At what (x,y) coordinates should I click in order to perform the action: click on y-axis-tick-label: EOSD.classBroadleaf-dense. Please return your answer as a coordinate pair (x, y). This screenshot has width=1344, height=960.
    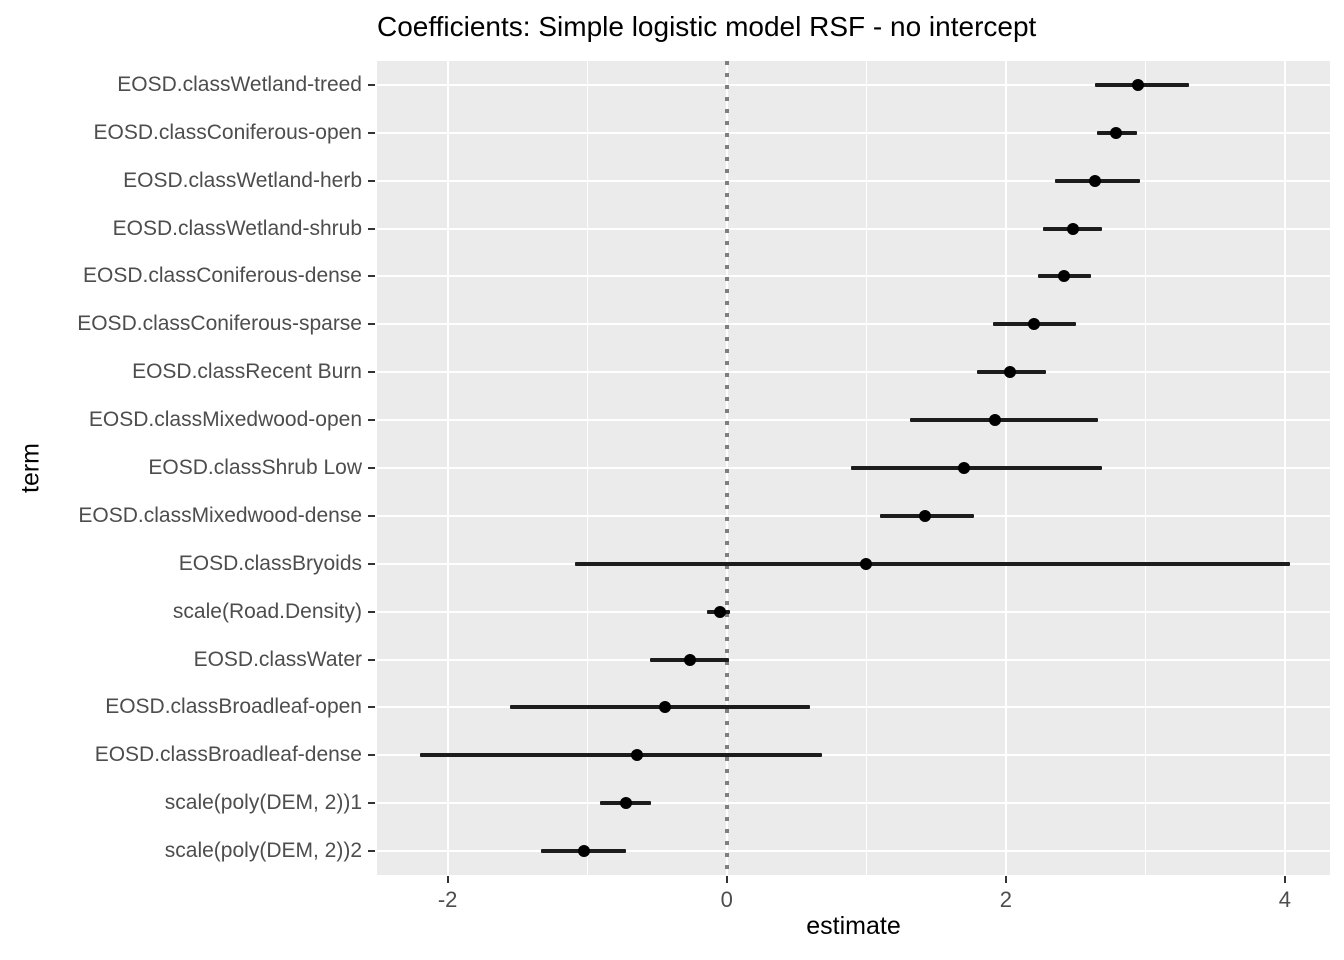
    Looking at the image, I should click on (228, 755).